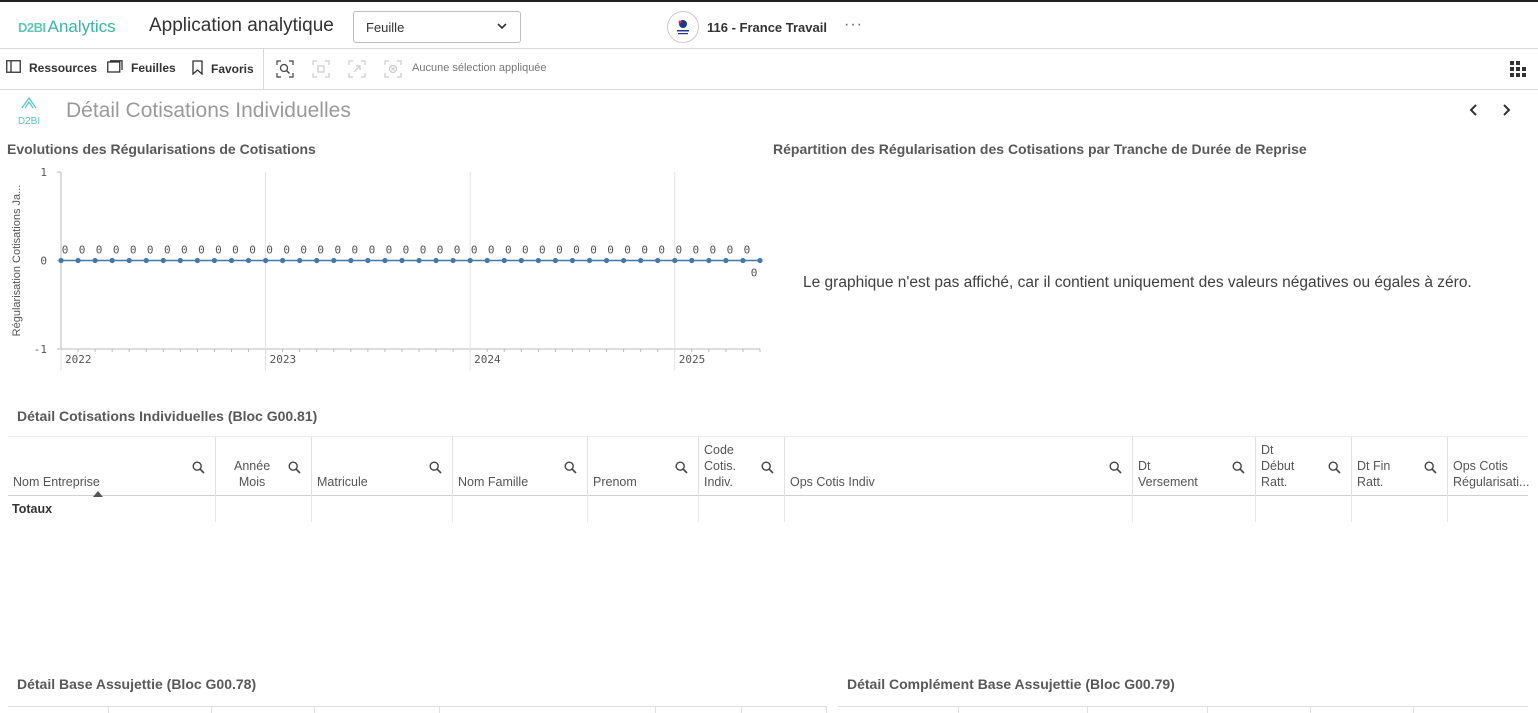 This screenshot has height=713, width=1538. What do you see at coordinates (1168, 474) in the screenshot?
I see `column-header-label: Dt Versement` at bounding box center [1168, 474].